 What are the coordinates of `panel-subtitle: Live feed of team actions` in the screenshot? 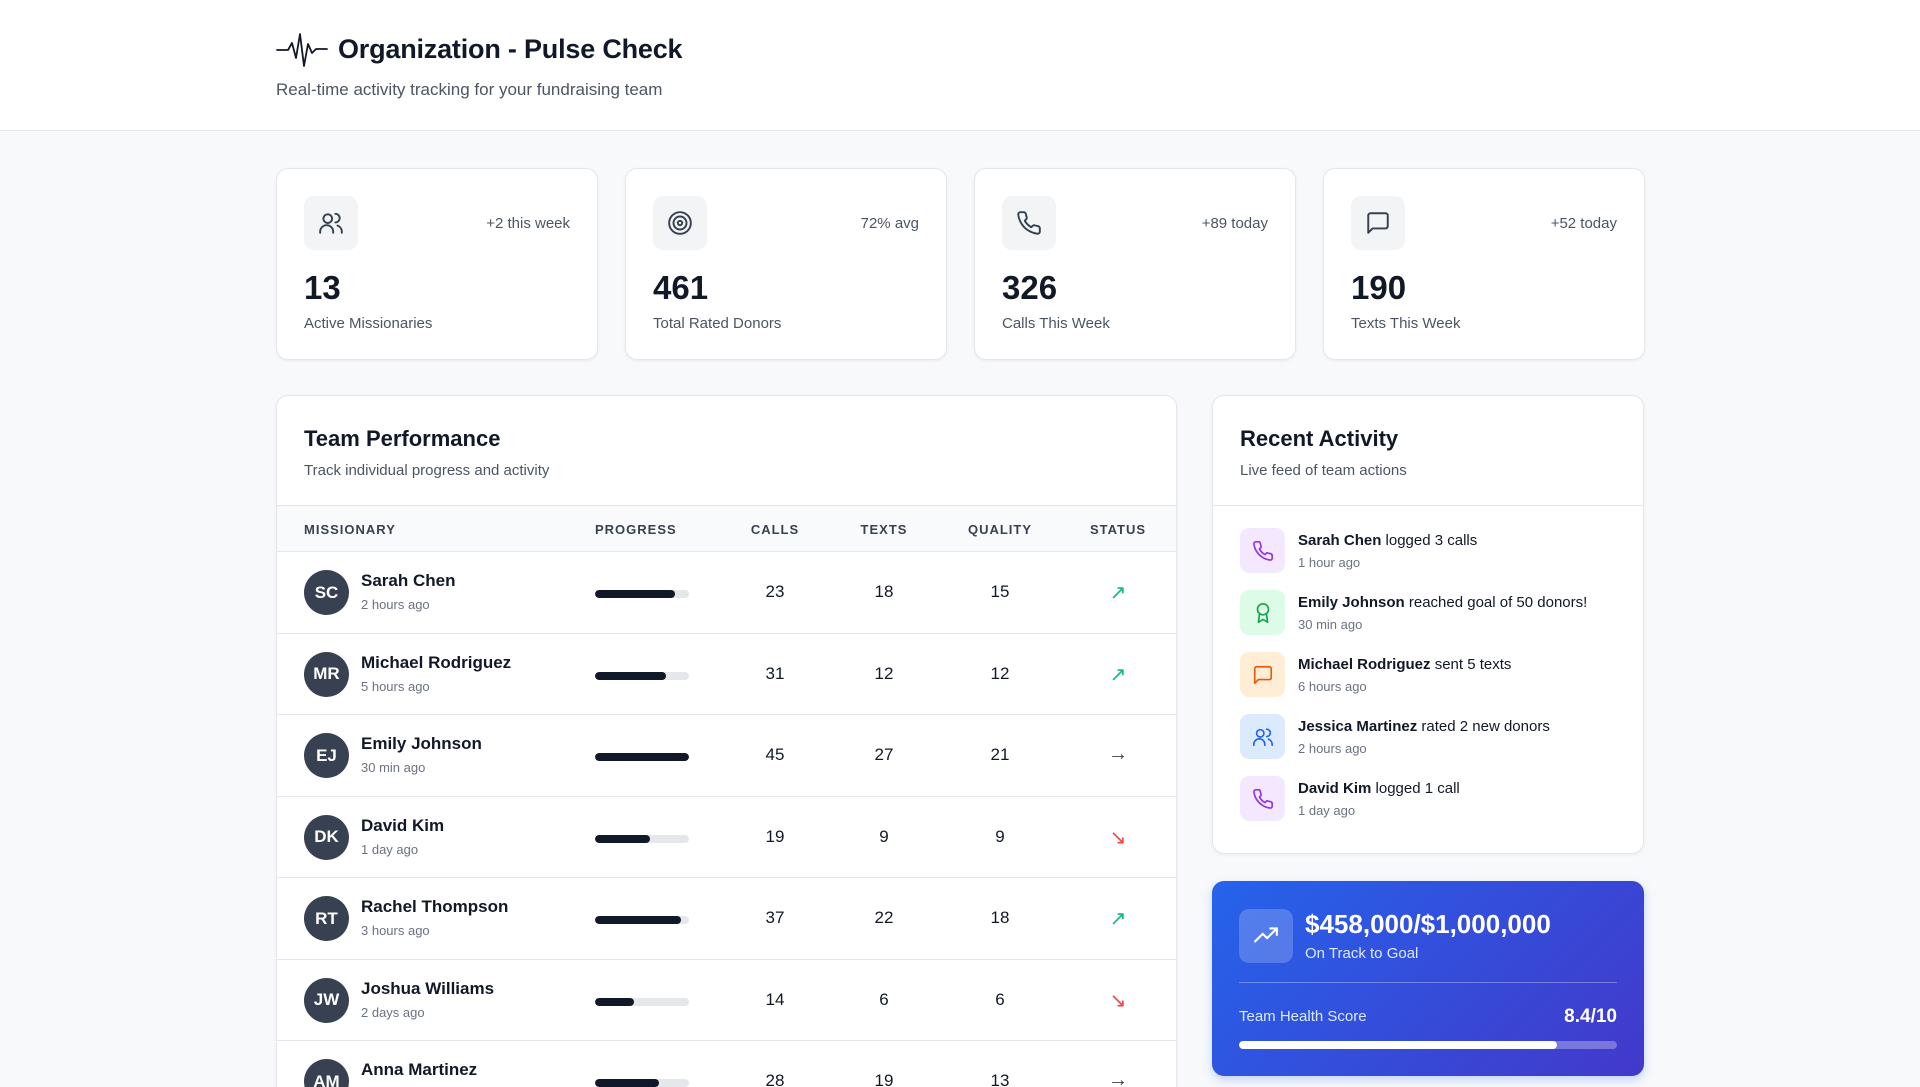 It's located at (1323, 470).